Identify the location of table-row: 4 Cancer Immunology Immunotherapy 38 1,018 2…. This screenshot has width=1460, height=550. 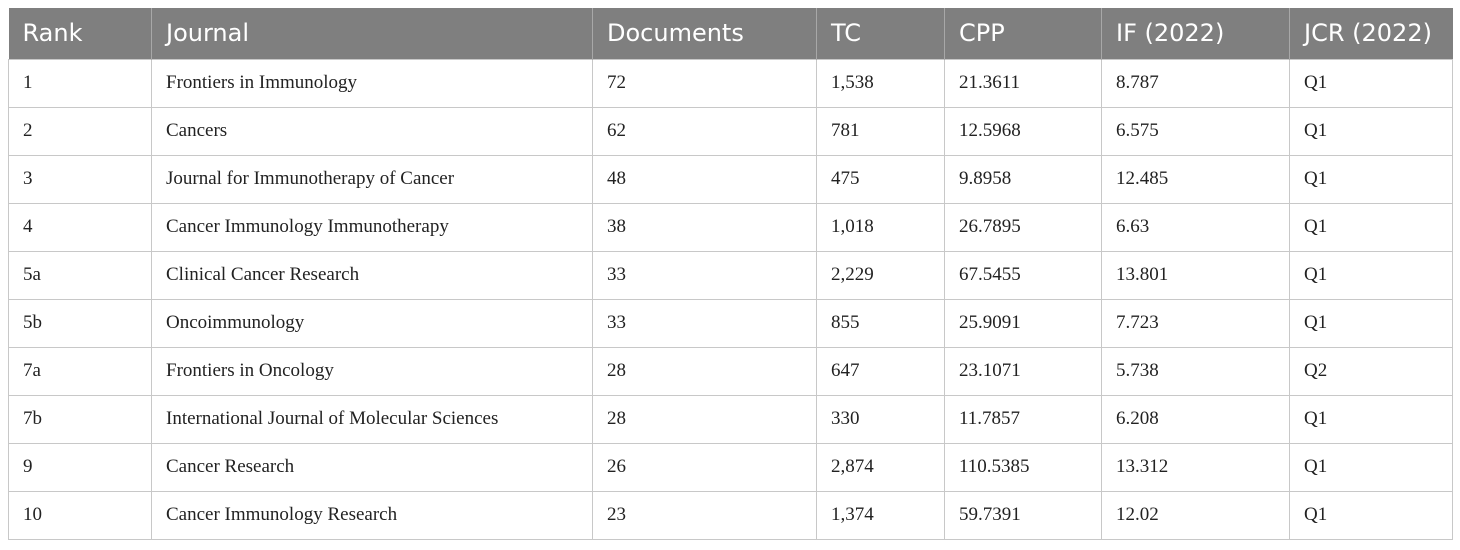
(730, 227).